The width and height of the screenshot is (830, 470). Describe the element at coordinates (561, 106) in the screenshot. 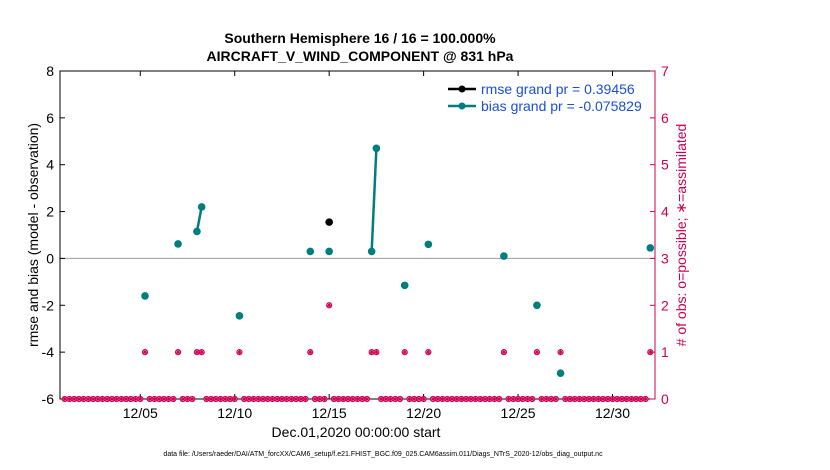

I see `legend-bias-label: bias grand pr = -0.075829` at that location.